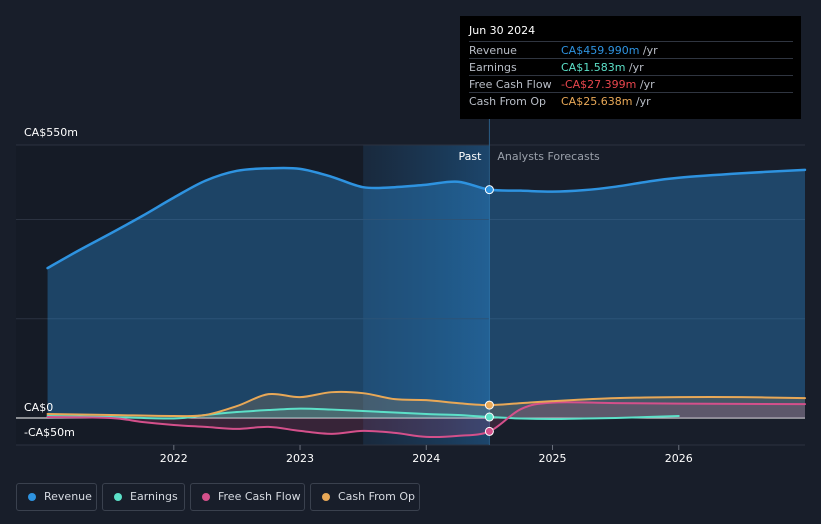  What do you see at coordinates (426, 420) in the screenshot?
I see `free-cash-flow-line` at bounding box center [426, 420].